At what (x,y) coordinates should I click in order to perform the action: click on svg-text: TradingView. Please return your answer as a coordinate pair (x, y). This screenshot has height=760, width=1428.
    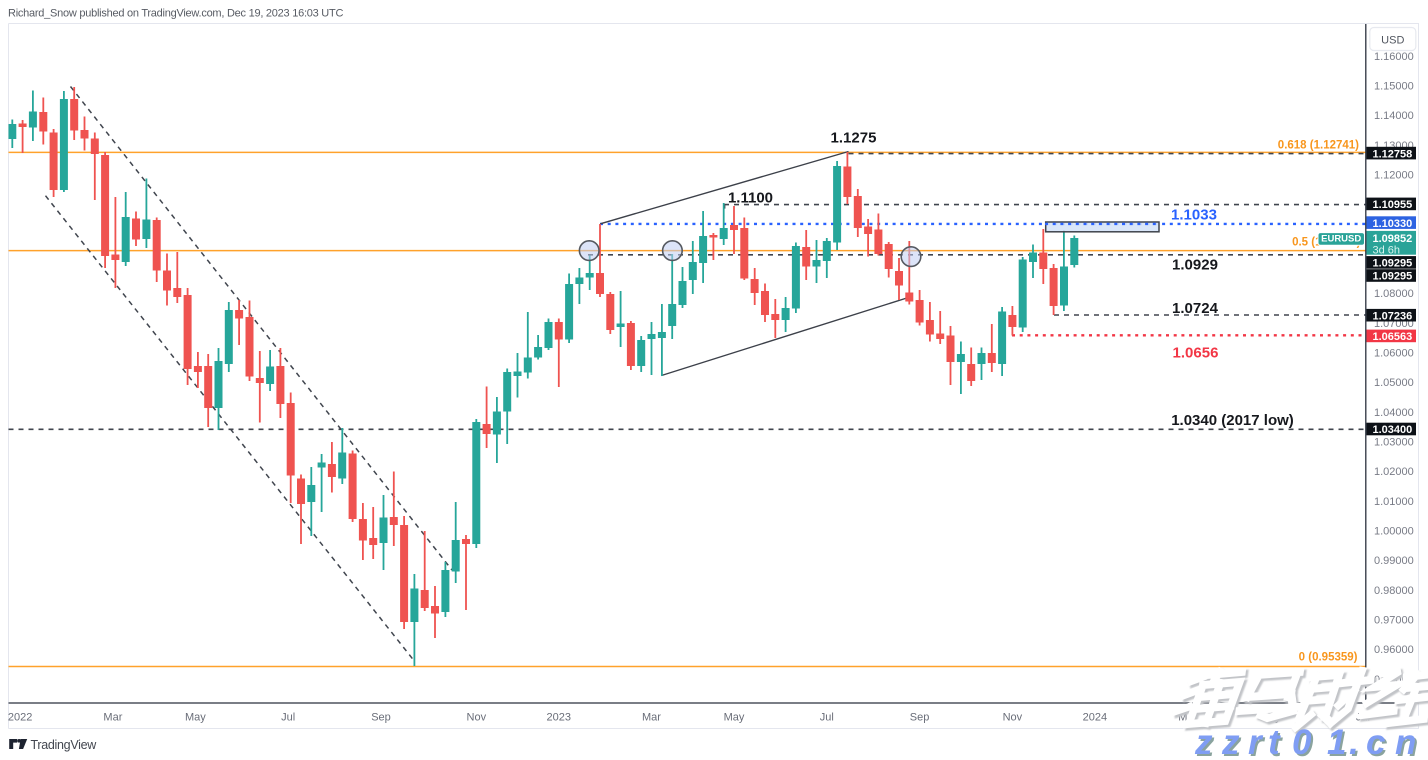
    Looking at the image, I should click on (64, 745).